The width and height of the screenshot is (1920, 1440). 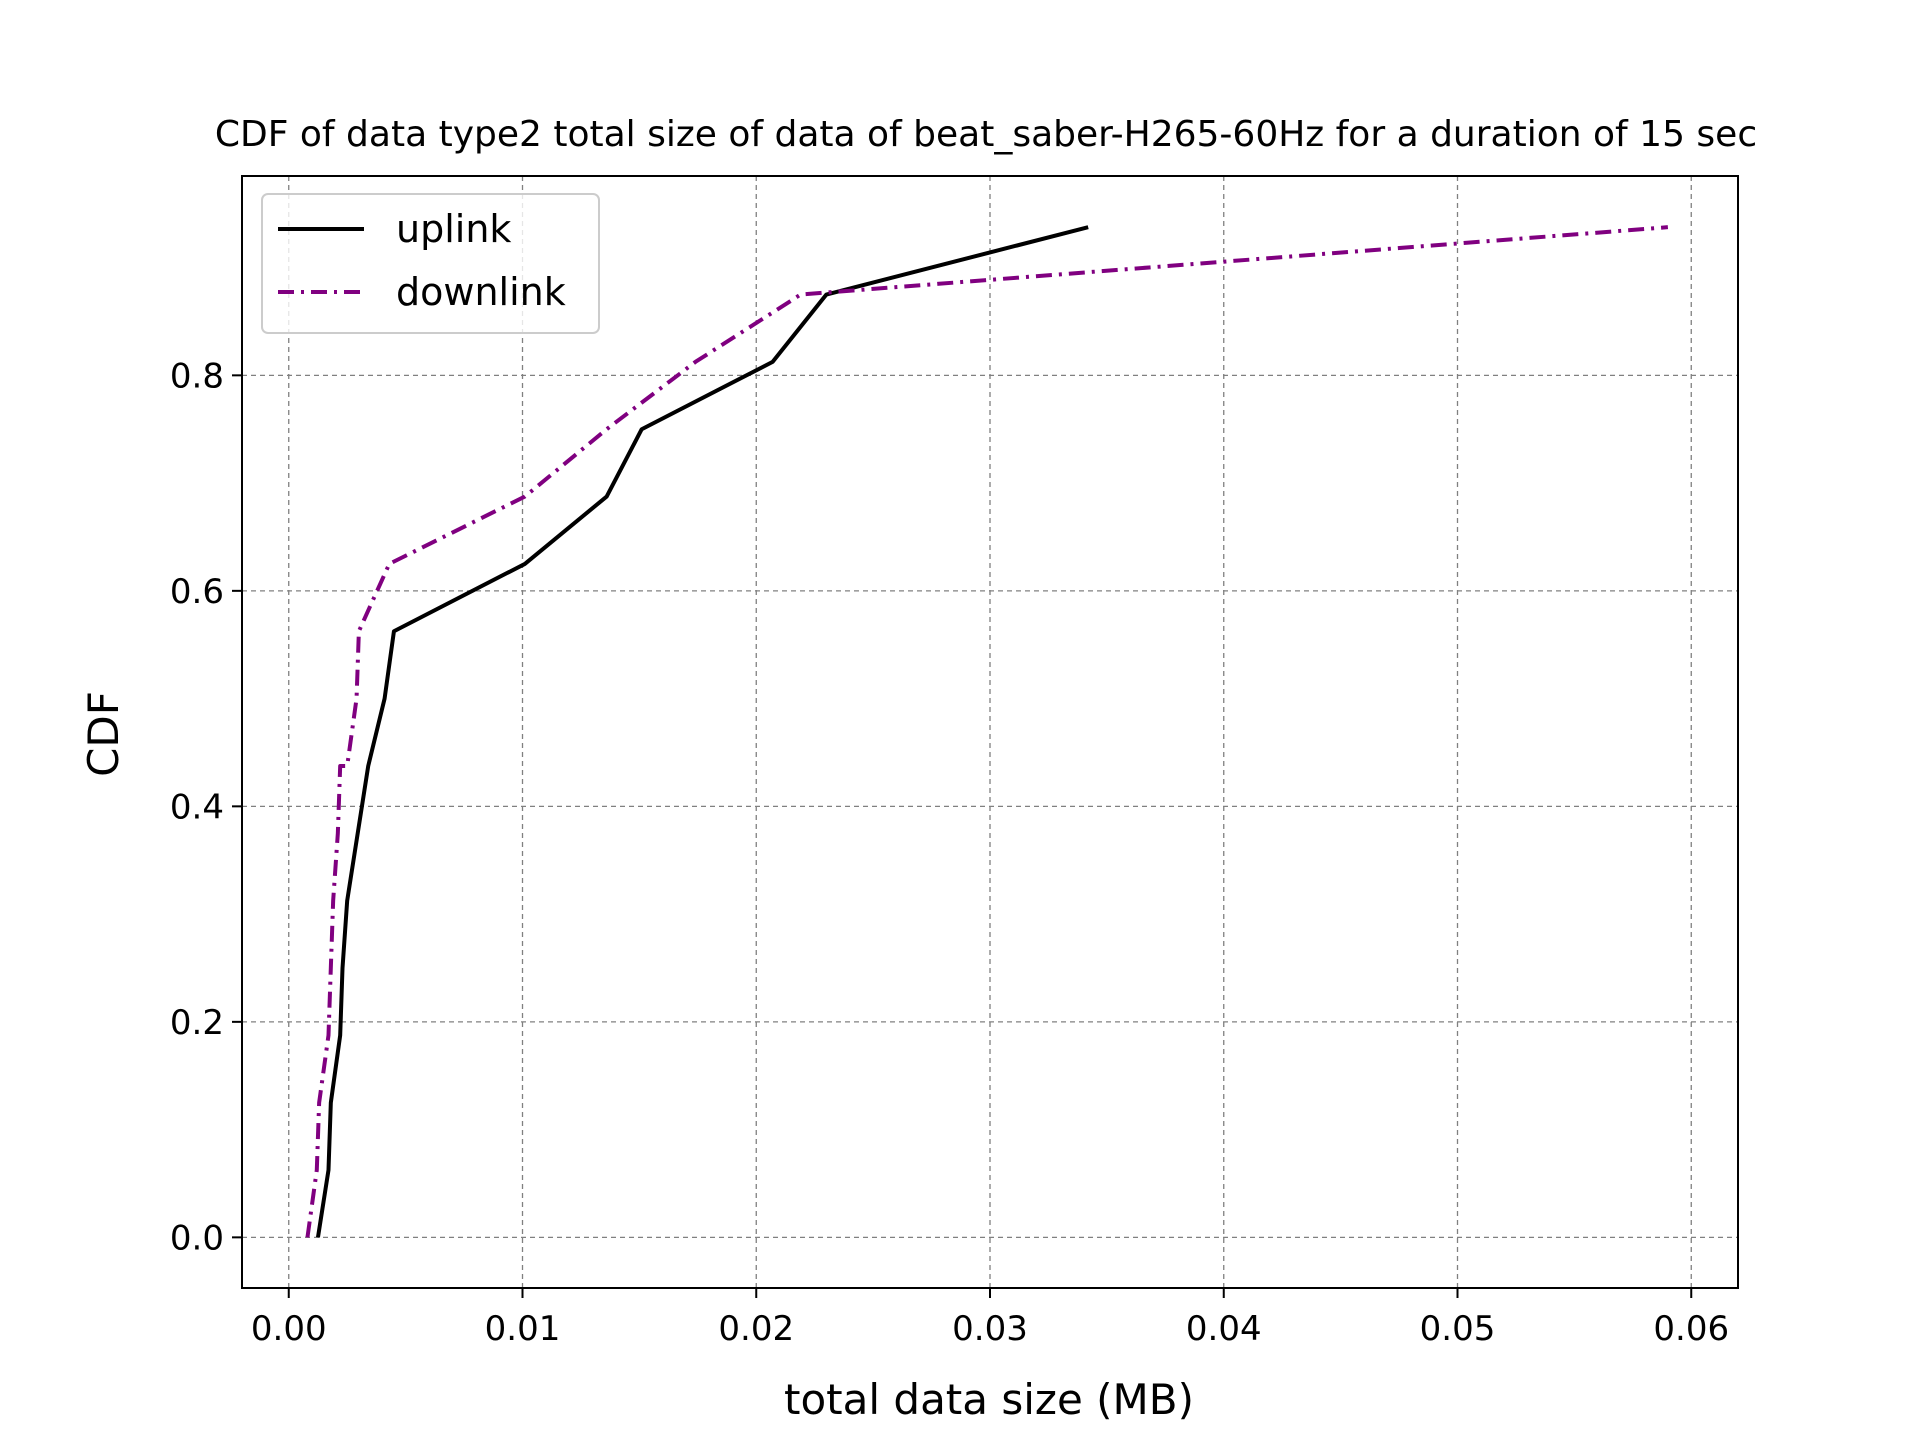 I want to click on x-tick-label: 0.03, so click(x=990, y=1329).